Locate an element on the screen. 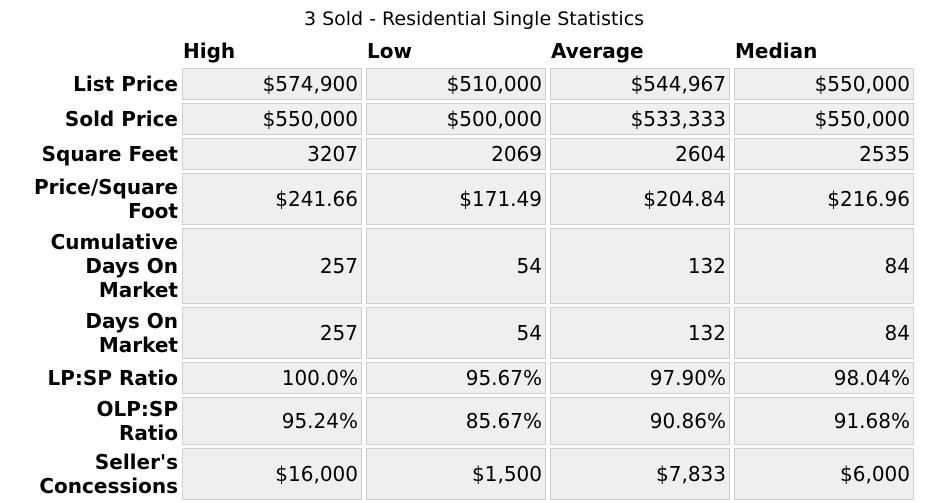 The width and height of the screenshot is (952, 503). table-row: Square Feet 3207 2069 2604 2535 is located at coordinates (473, 154).